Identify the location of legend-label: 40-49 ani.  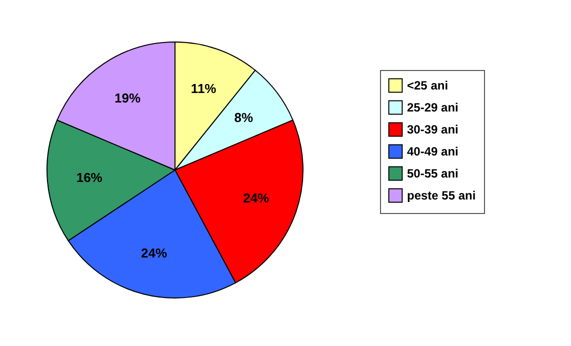
(432, 151).